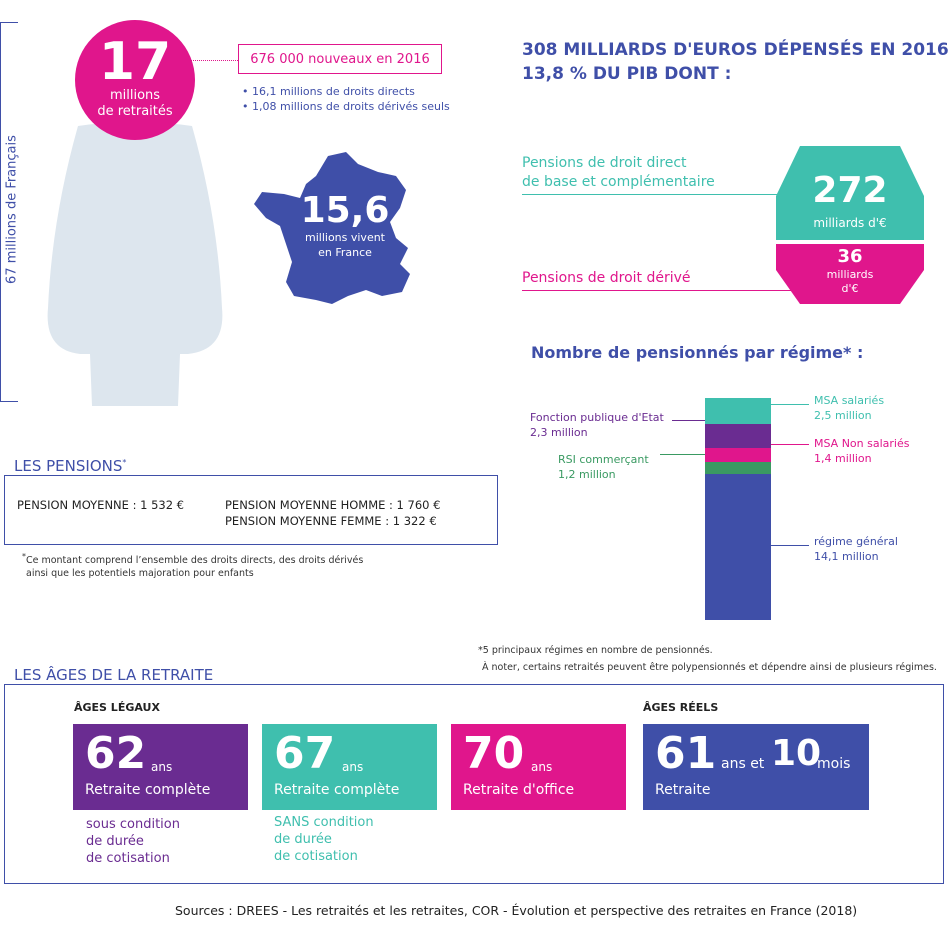  What do you see at coordinates (627, 74) in the screenshot?
I see `spending-title-line2: 13,8 % DU PIB DONT :` at bounding box center [627, 74].